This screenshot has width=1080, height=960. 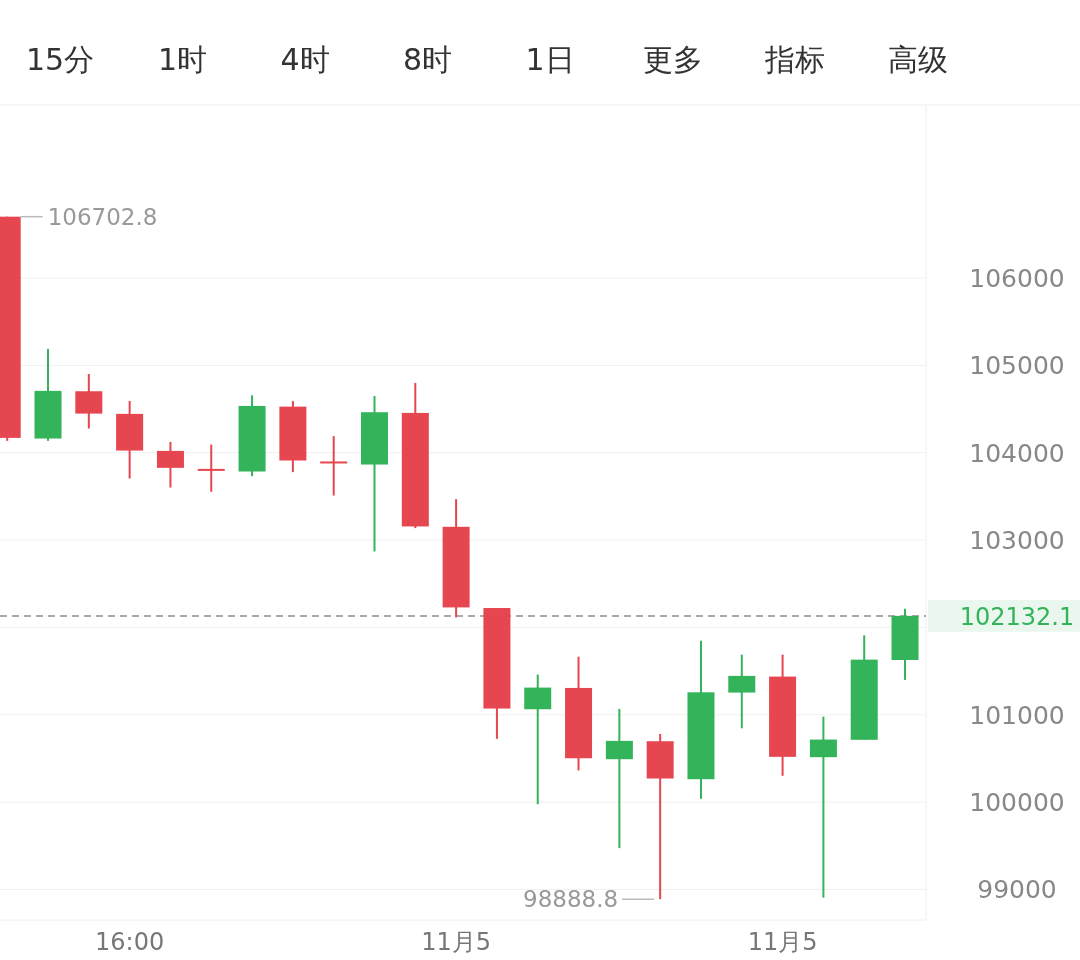 What do you see at coordinates (1017, 541) in the screenshot?
I see `y-tick-label: 103000` at bounding box center [1017, 541].